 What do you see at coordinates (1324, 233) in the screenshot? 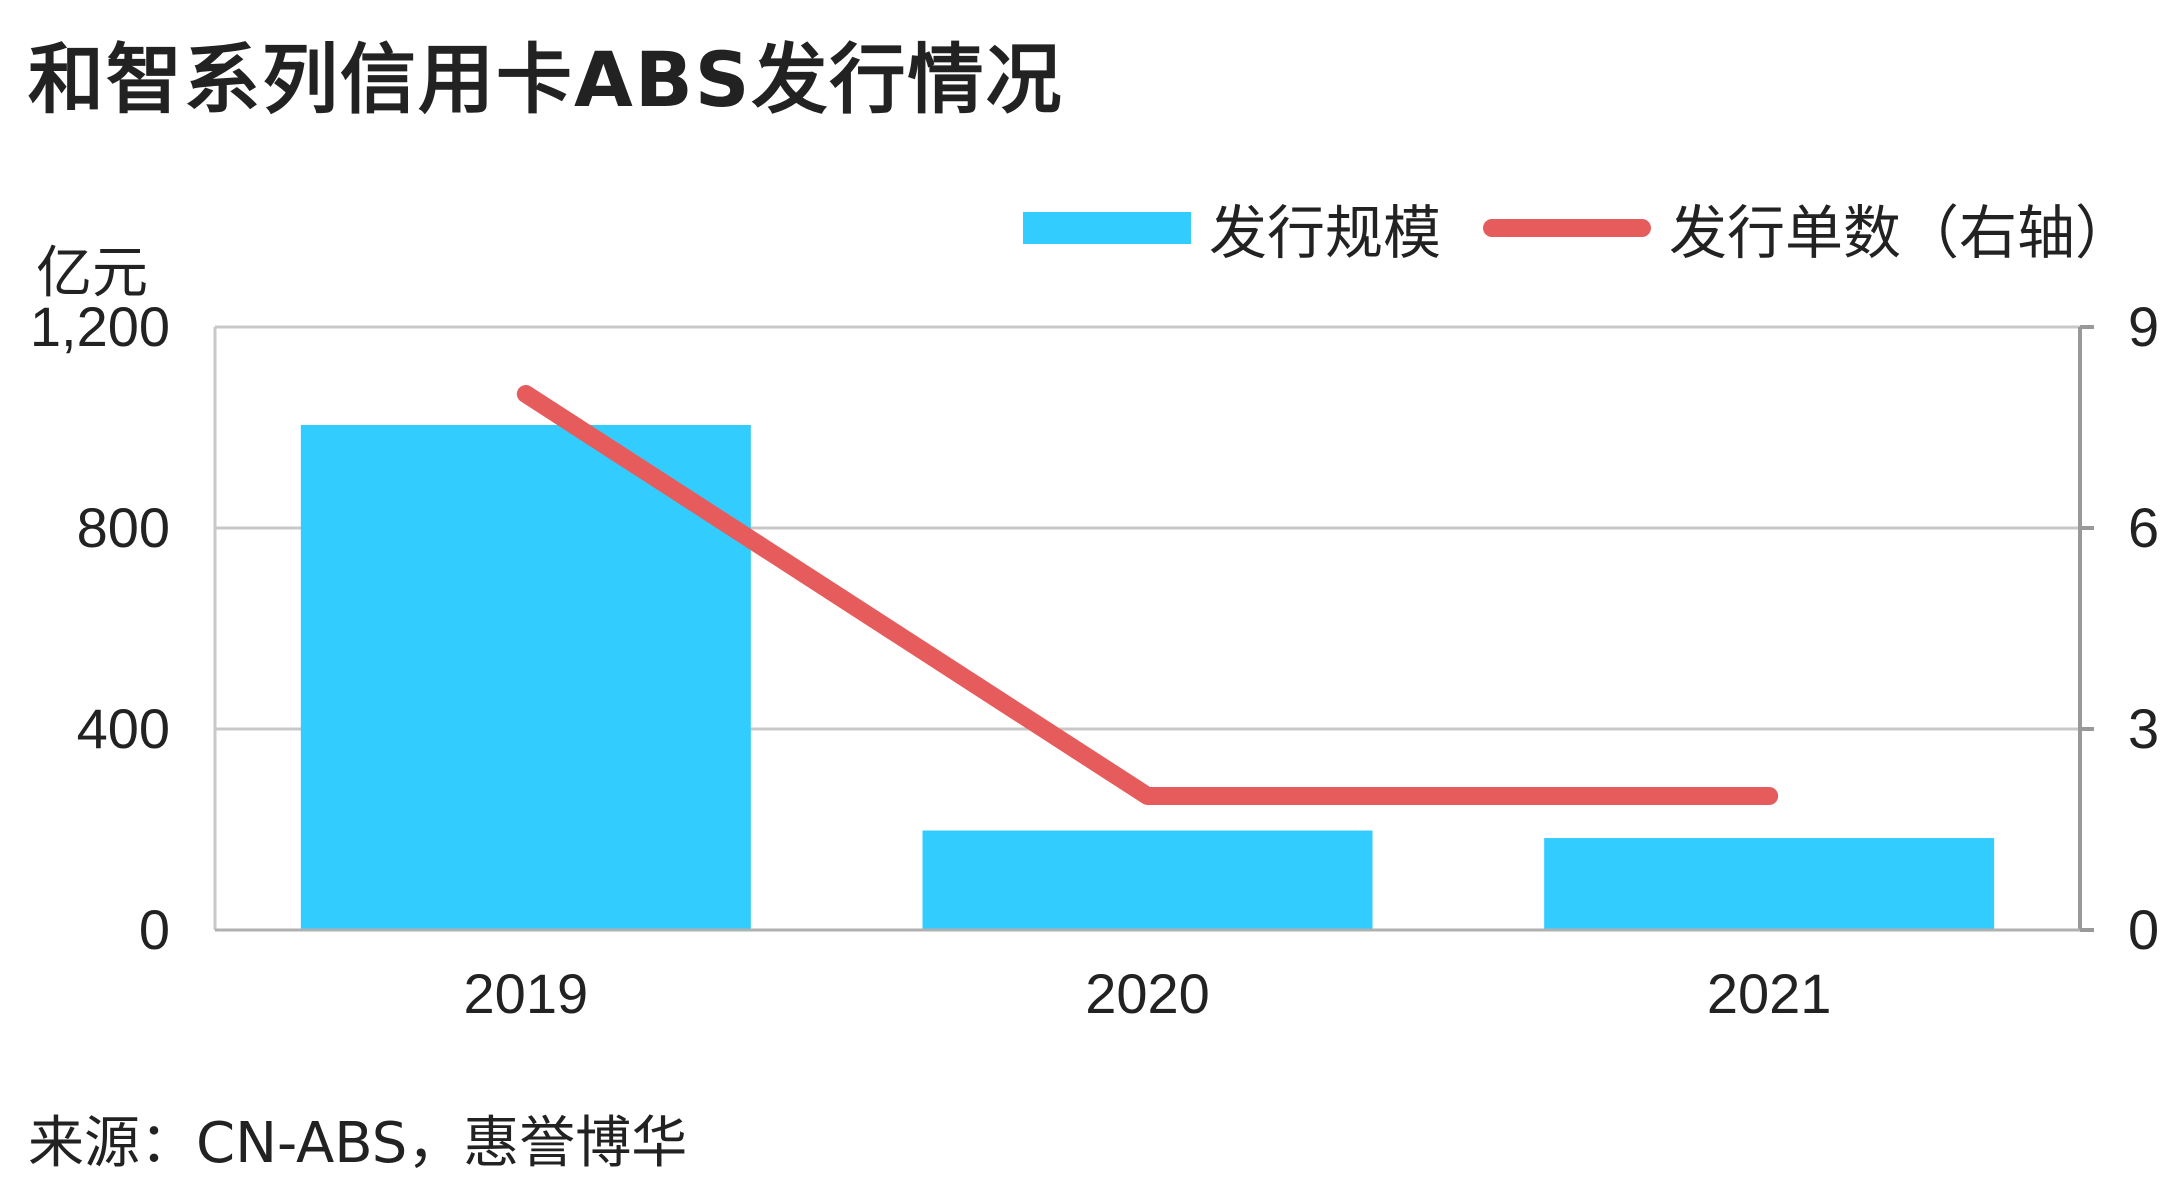
I see `legend-label-bar: 发行规模` at bounding box center [1324, 233].